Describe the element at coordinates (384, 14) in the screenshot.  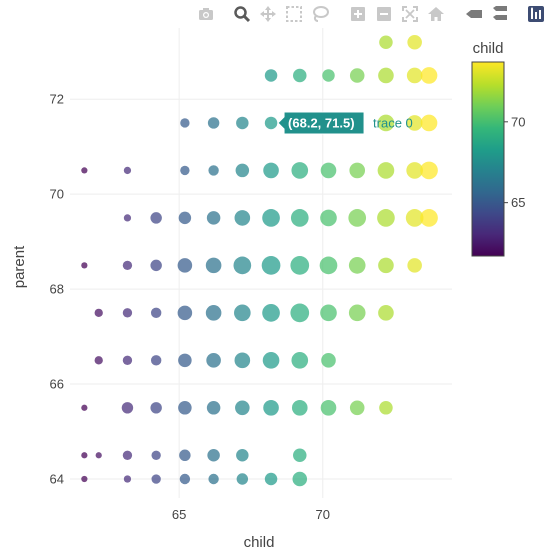
I see `zoom-out-icon` at that location.